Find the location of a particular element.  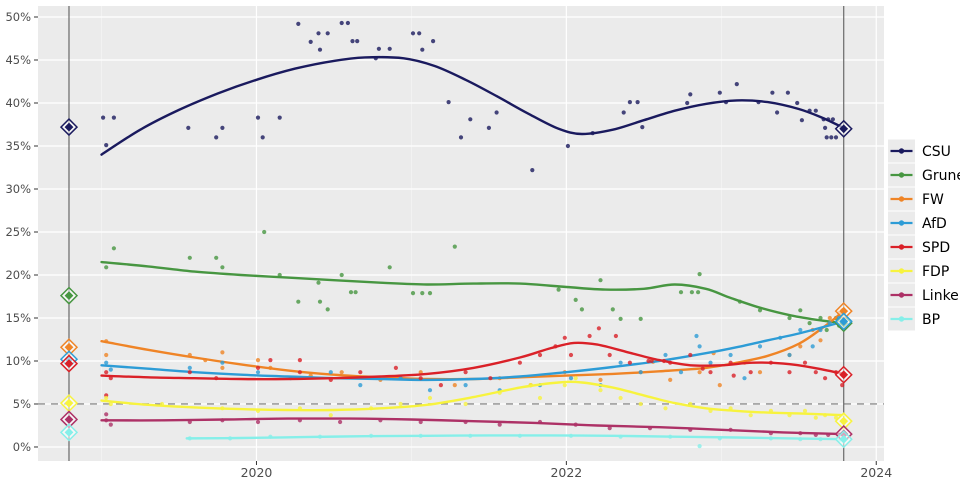

legend-item-grune: Grune is located at coordinates (924, 175).